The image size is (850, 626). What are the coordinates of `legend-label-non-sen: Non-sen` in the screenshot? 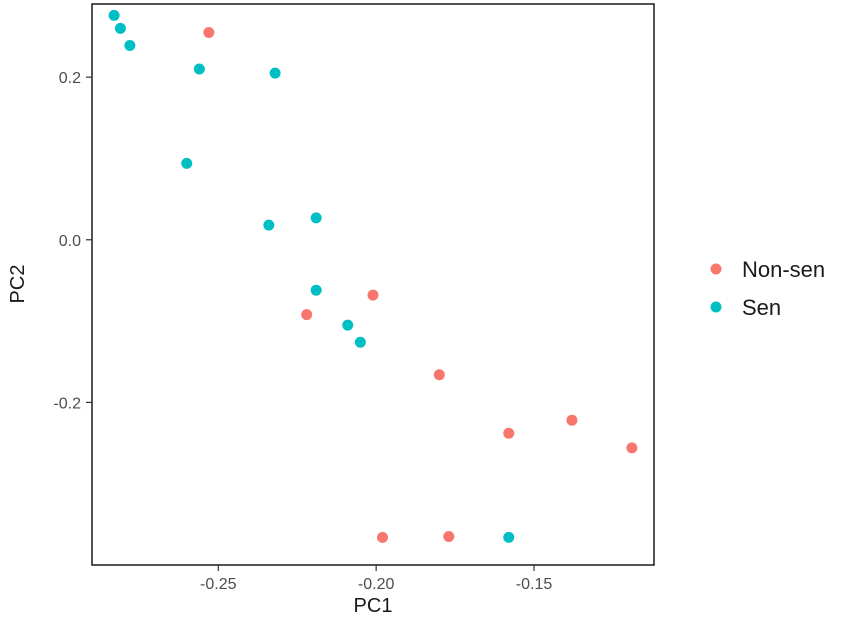 It's located at (783, 269).